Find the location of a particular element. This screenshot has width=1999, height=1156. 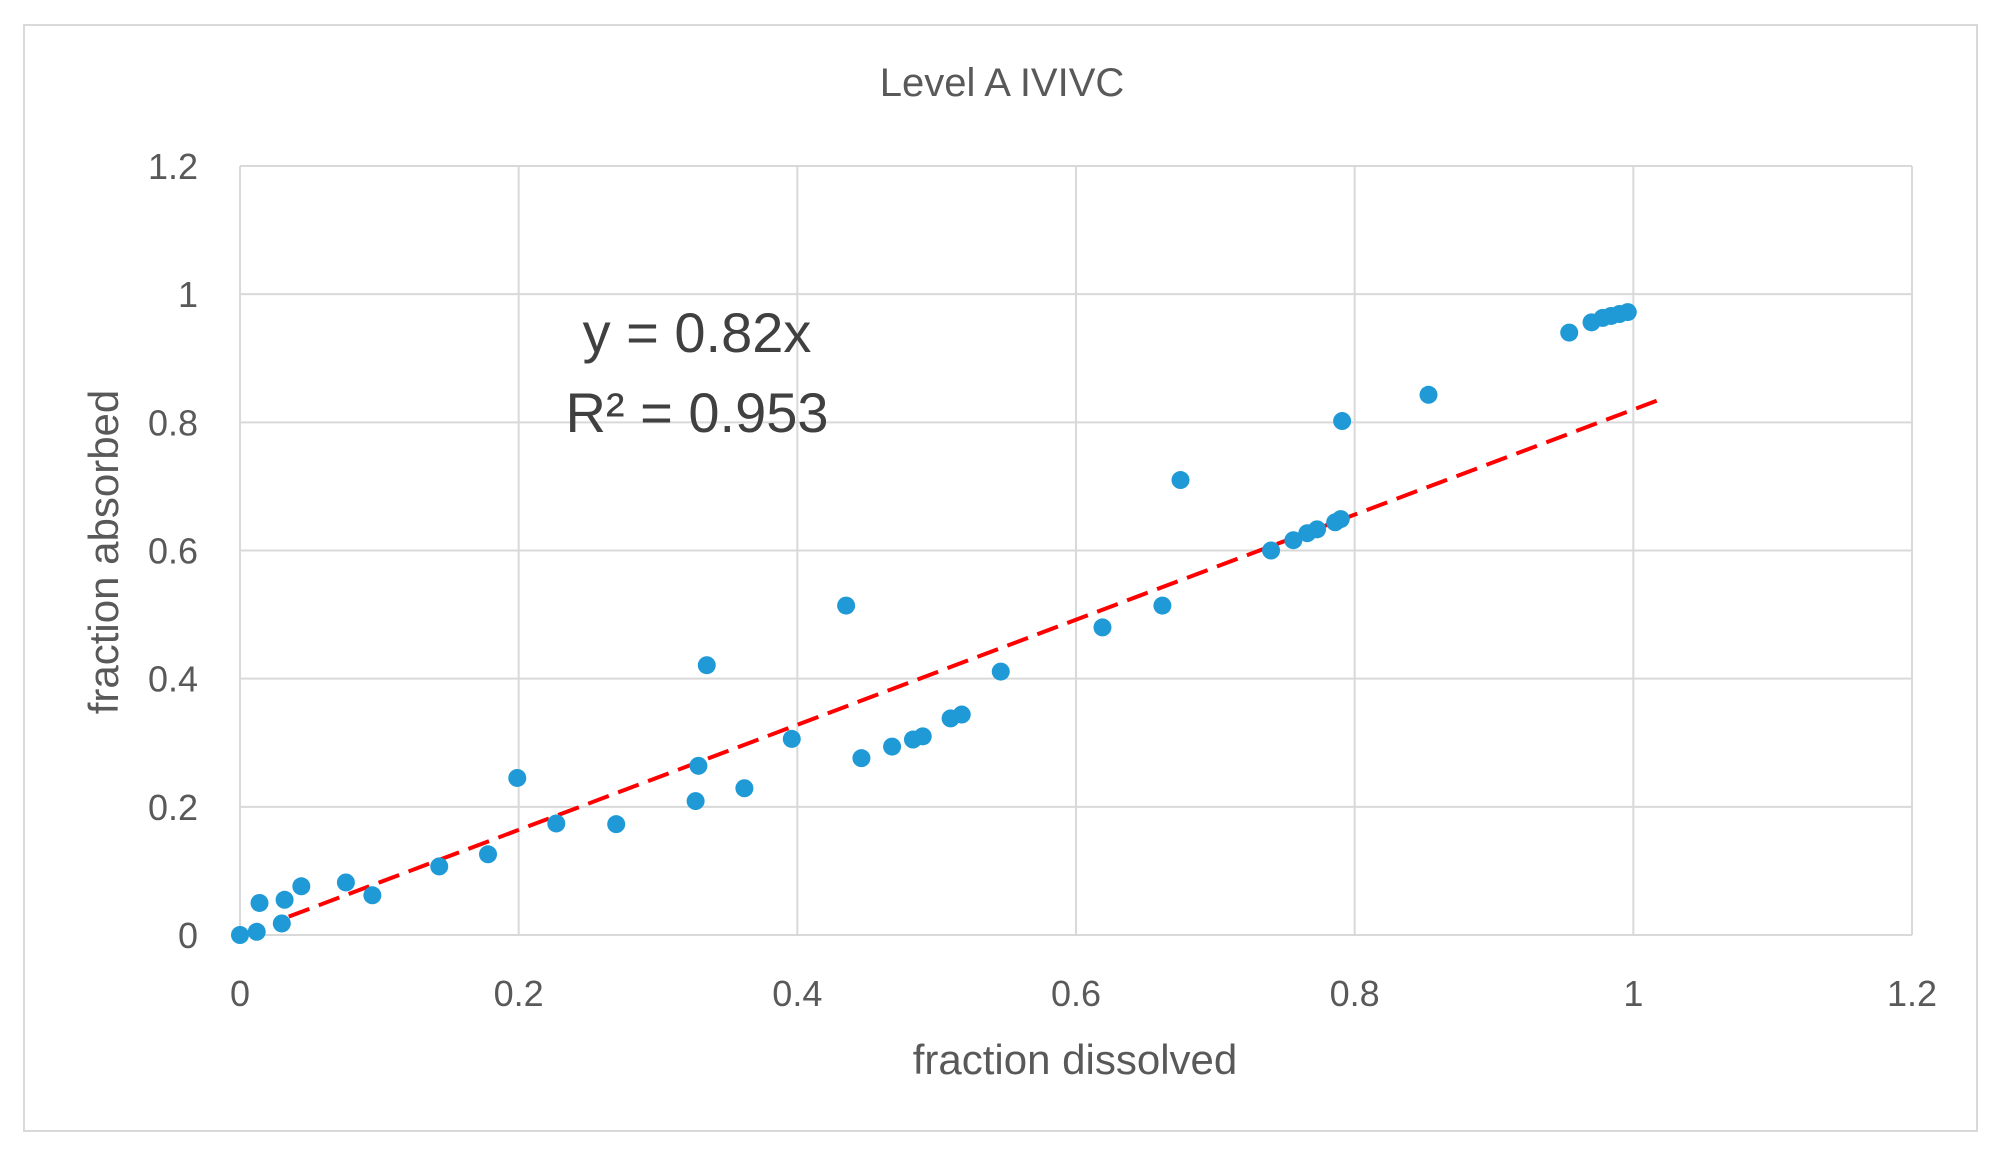

x-axis-ticks: 0 0.2 0.4 0.6 0.8 1 1.2 is located at coordinates (1083, 993).